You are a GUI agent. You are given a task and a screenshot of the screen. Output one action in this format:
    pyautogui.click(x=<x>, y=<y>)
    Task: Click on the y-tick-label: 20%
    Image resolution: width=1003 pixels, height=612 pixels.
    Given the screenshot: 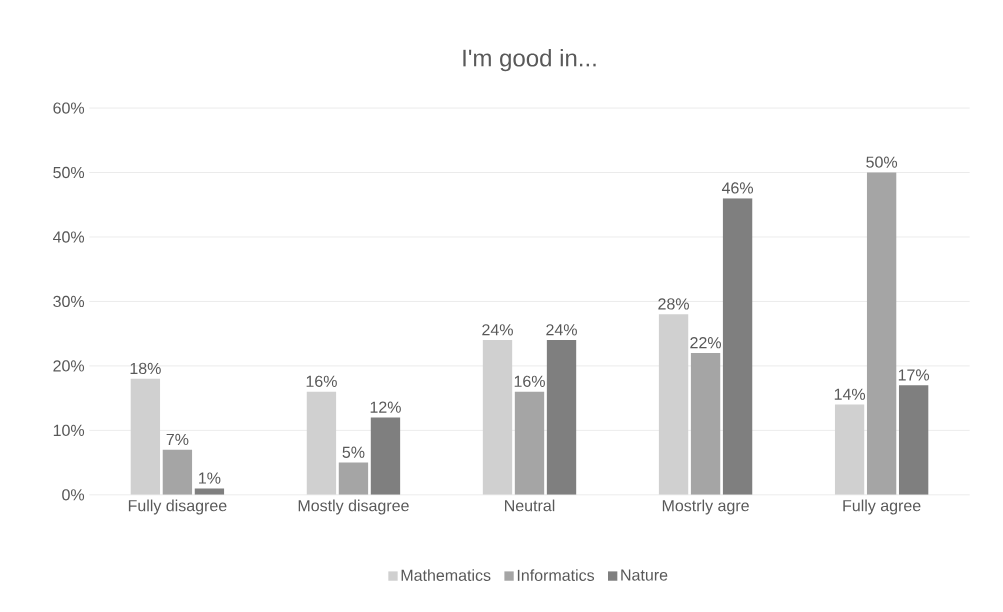 What is the action you would take?
    pyautogui.click(x=69, y=366)
    